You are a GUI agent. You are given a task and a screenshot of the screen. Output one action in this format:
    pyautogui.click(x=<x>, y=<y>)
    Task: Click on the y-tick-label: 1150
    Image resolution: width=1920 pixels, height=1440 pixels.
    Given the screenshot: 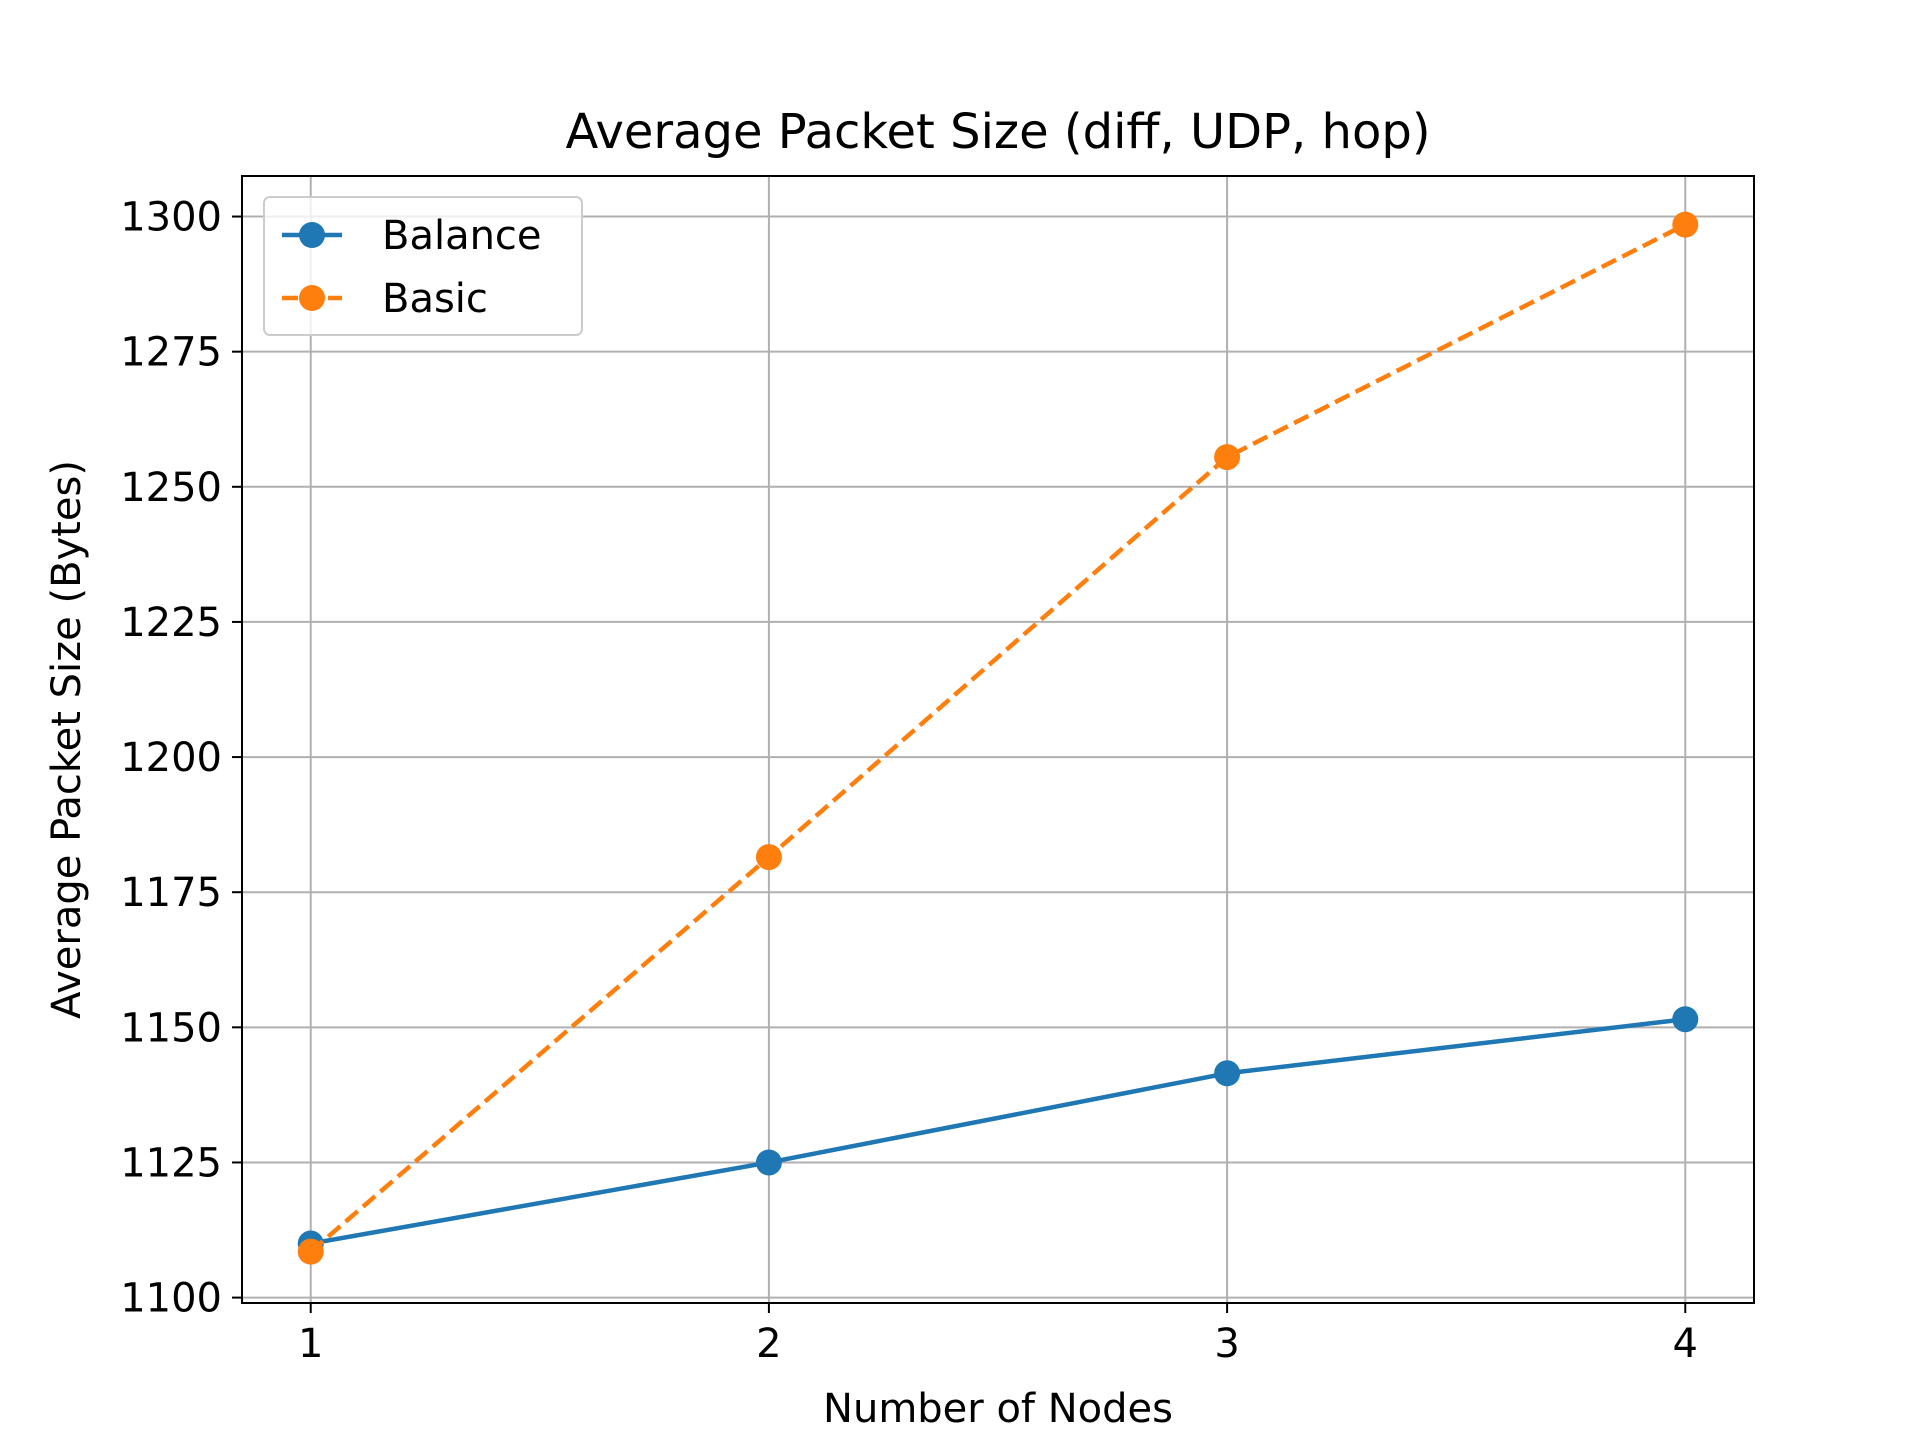 What is the action you would take?
    pyautogui.click(x=171, y=1028)
    